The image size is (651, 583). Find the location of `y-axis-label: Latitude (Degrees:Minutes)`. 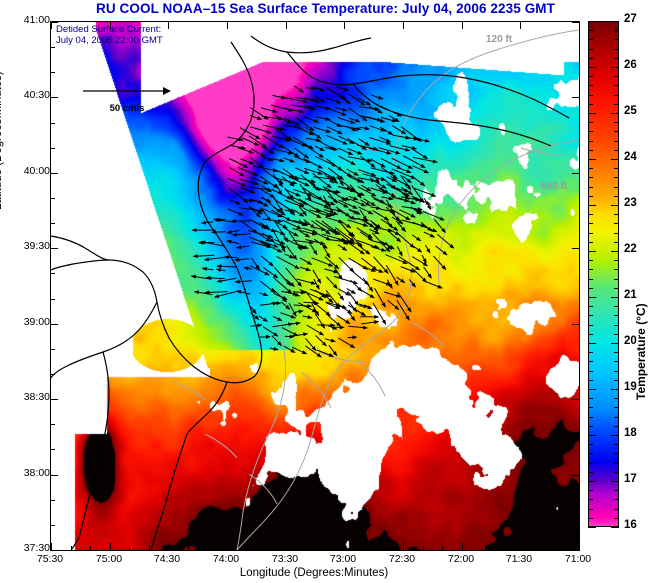

y-axis-label: Latitude (Degrees:Minutes) is located at coordinates (2, 140).